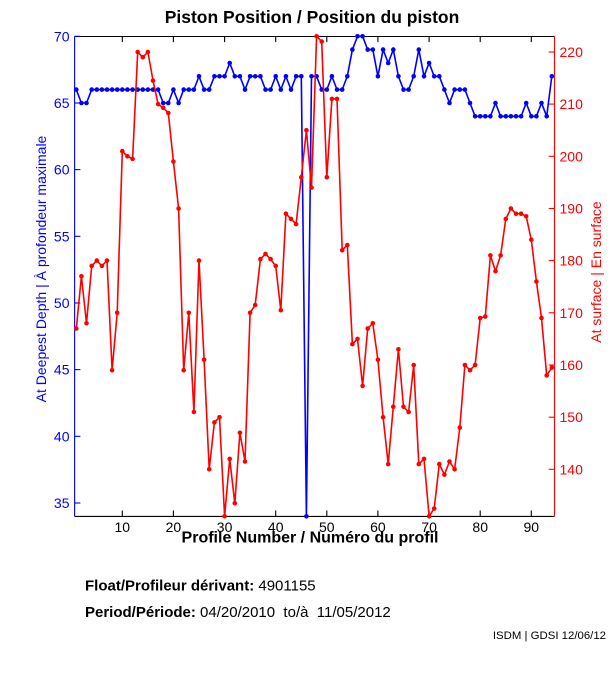 The image size is (611, 680). What do you see at coordinates (572, 365) in the screenshot?
I see `svg-text: 160` at bounding box center [572, 365].